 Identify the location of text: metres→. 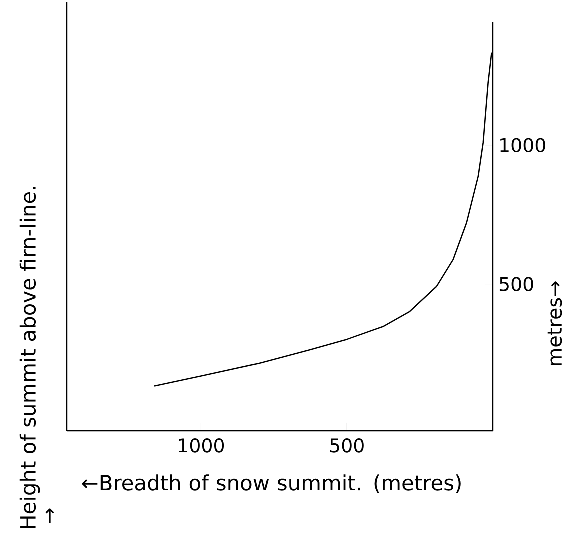
(555, 324).